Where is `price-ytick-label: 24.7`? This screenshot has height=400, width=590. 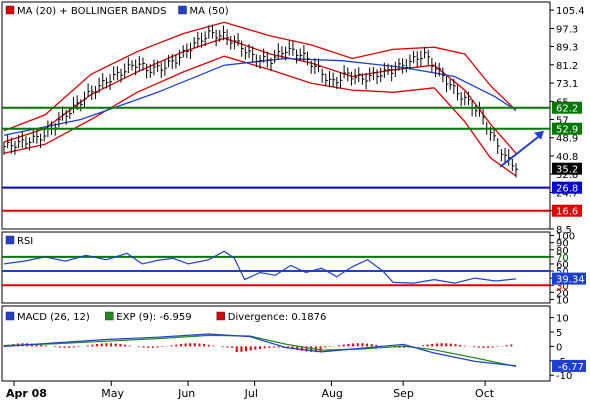 price-ytick-label: 24.7 is located at coordinates (567, 193).